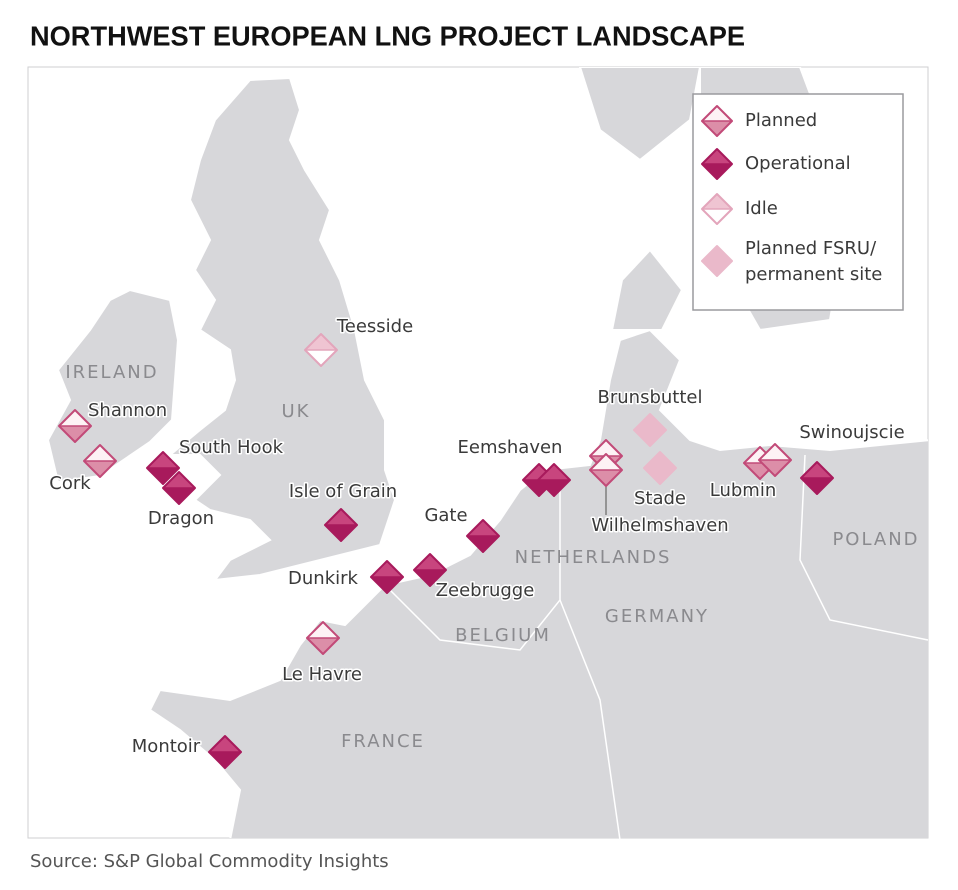  Describe the element at coordinates (383, 741) in the screenshot. I see `country-label: FRANCE` at that location.